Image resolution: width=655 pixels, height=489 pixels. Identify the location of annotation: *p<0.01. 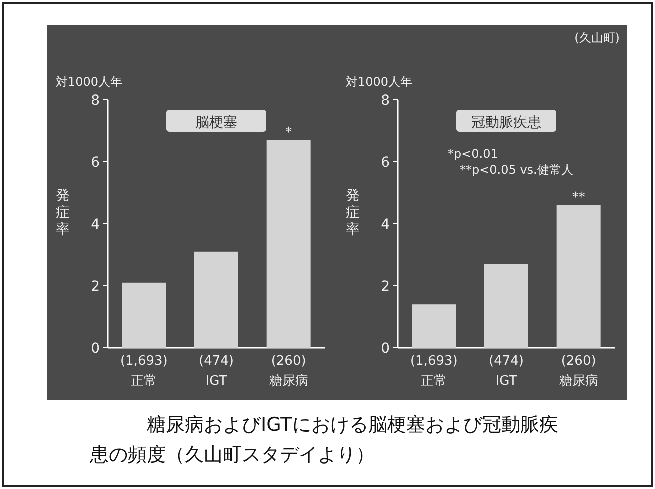
(473, 154).